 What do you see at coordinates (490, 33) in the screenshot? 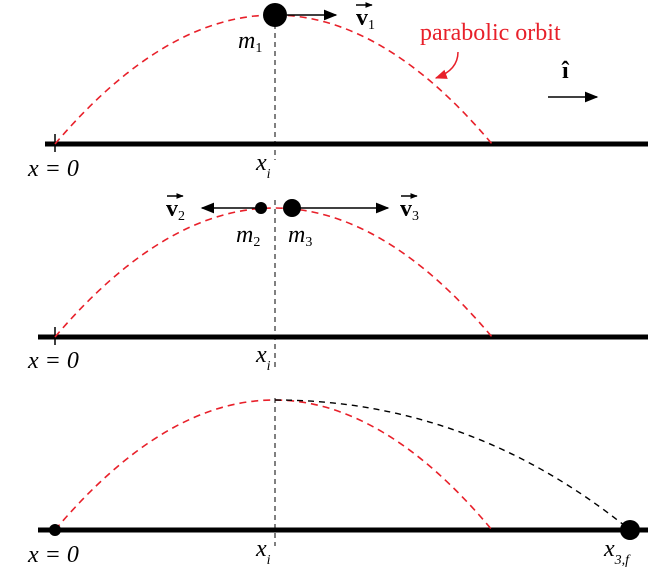
I see `annotation: parabolic orbit` at bounding box center [490, 33].